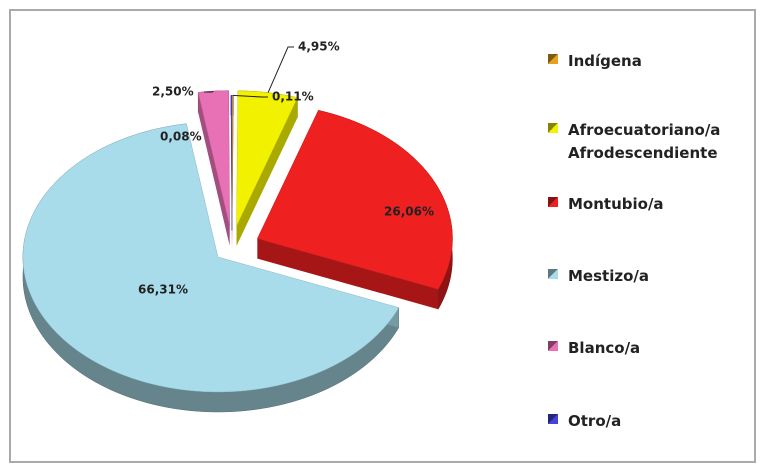 The height and width of the screenshot is (472, 764). I want to click on legend-item: Afroecuatoriano/a Afrodescendiente, so click(648, 142).